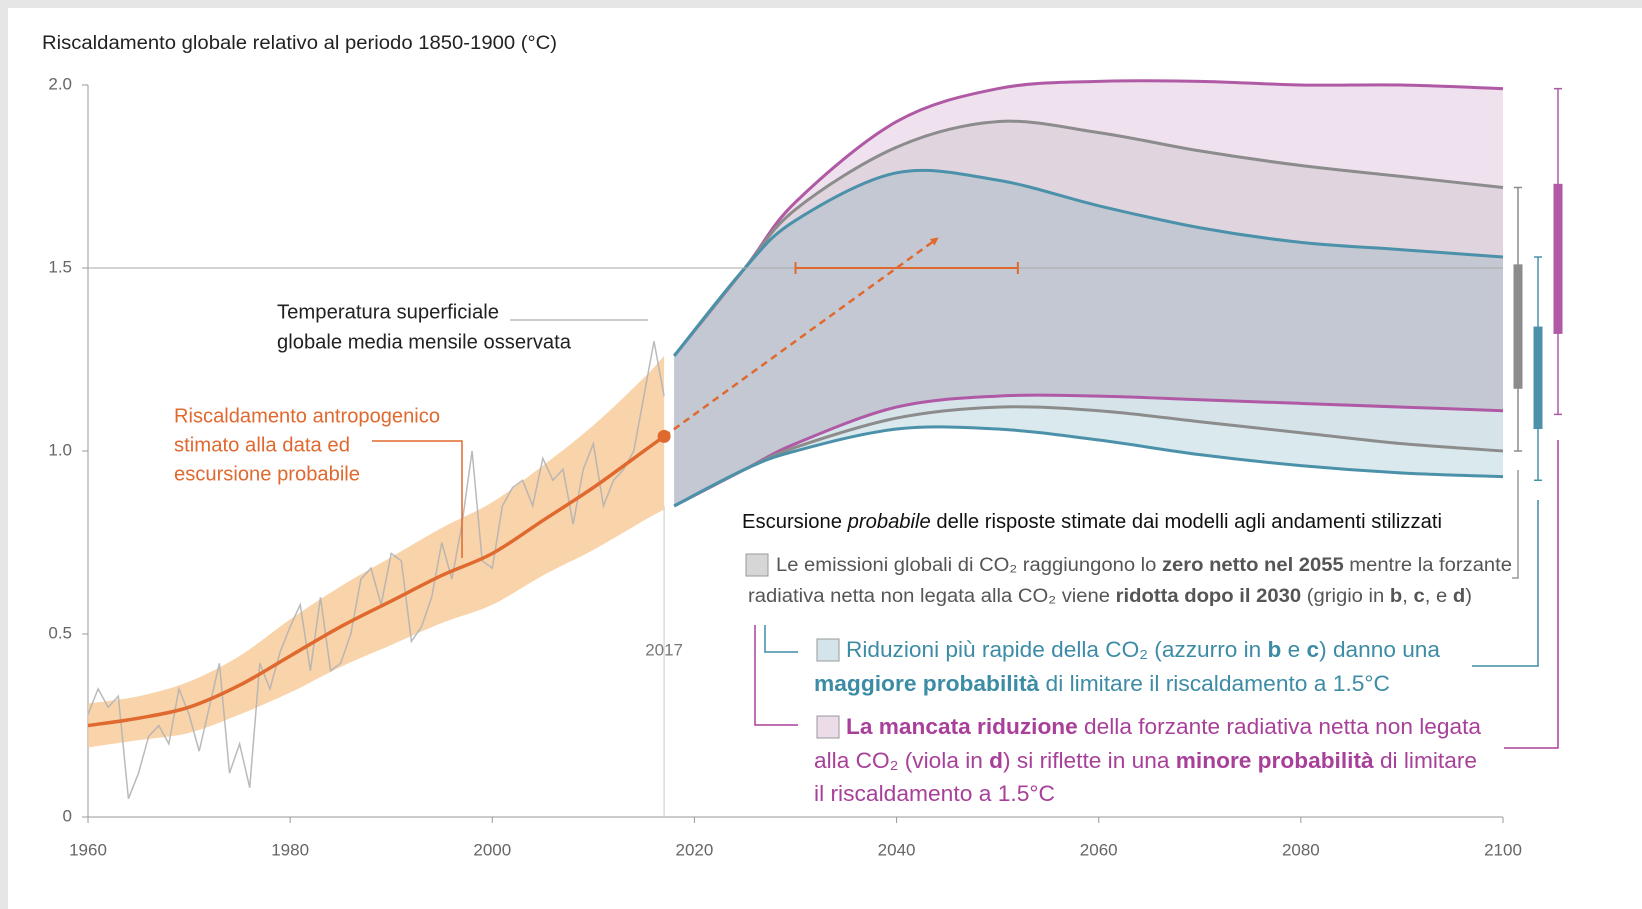 The image size is (1642, 909). I want to click on y-tick-label: 0.5, so click(60, 632).